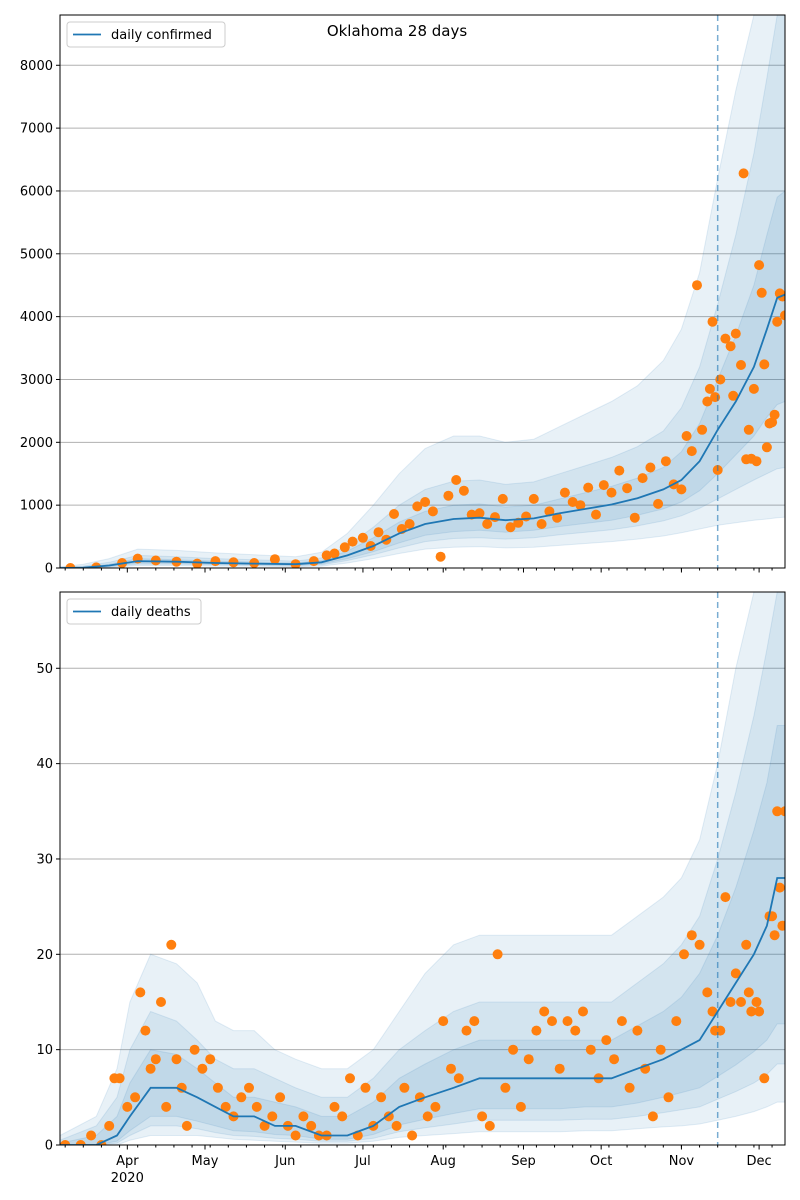  What do you see at coordinates (397, 31) in the screenshot?
I see `figure-title: Oklahoma 28 days` at bounding box center [397, 31].